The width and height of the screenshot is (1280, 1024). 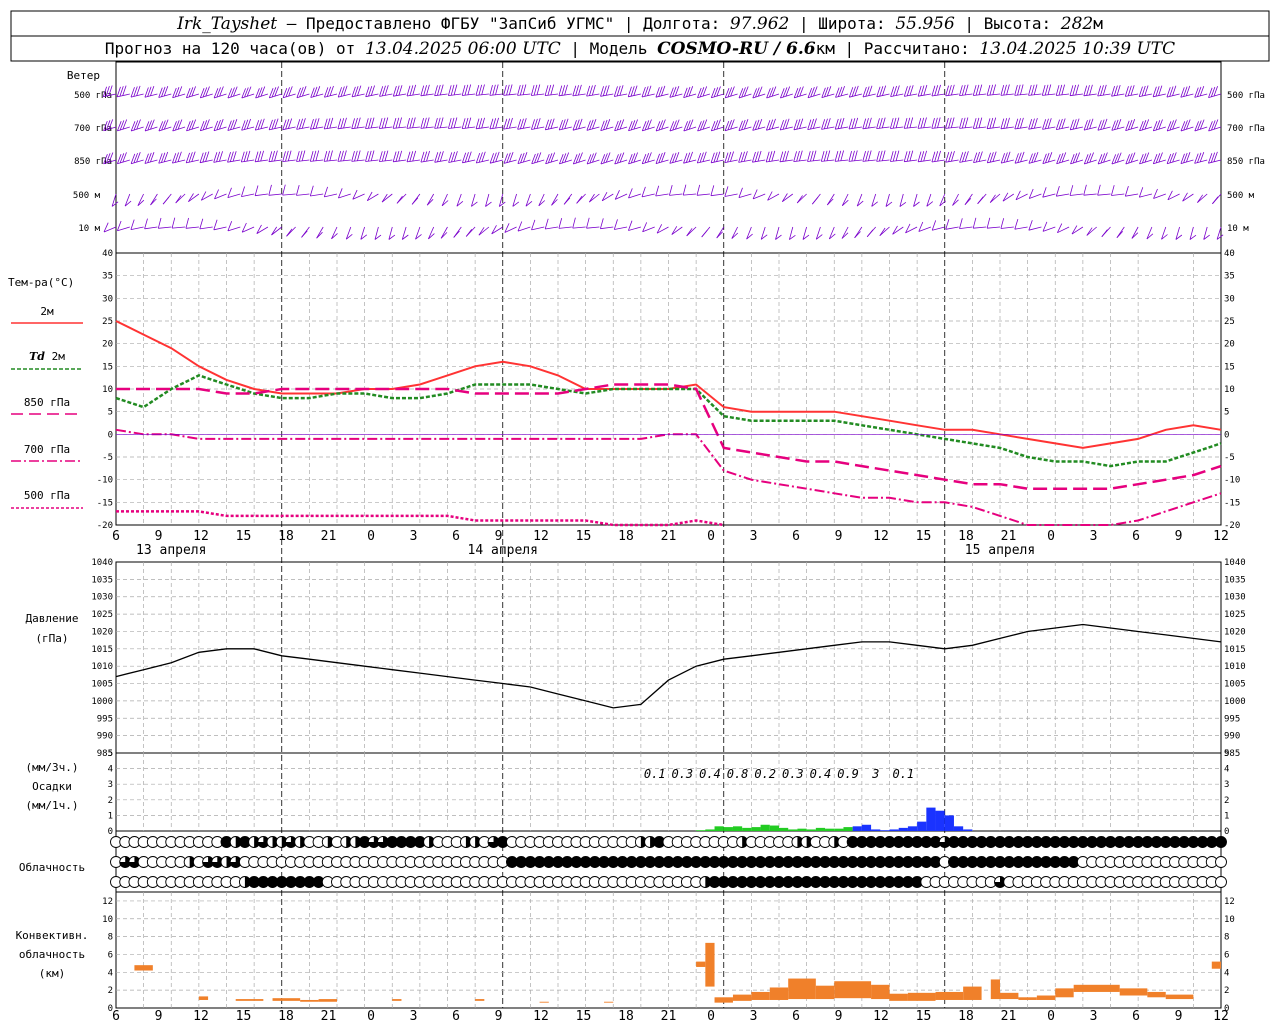 I want to click on pressure-title-2: (гПа), so click(x=51, y=638).